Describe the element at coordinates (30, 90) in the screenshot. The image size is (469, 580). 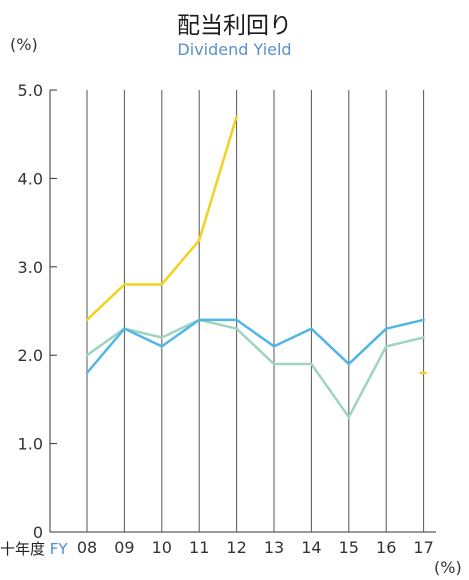
I see `y-tick-label: 5.0` at that location.